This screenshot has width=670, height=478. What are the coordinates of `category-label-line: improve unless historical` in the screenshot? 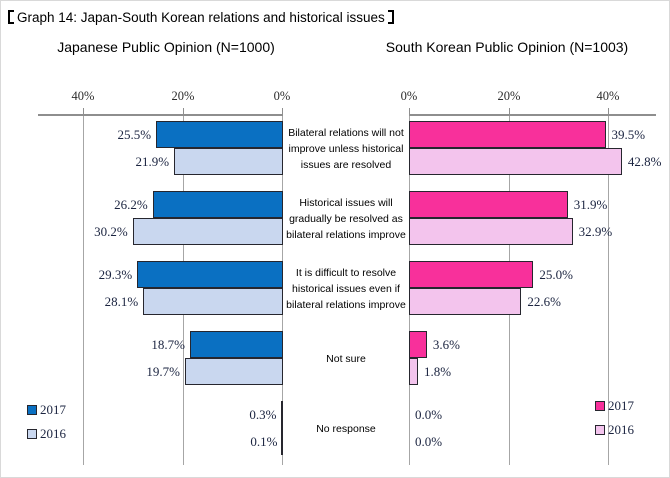 It's located at (346, 149).